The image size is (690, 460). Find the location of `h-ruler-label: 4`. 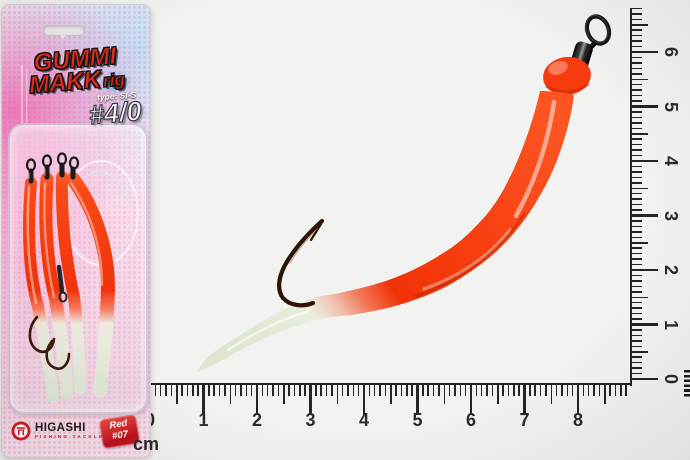

h-ruler-label: 4 is located at coordinates (364, 420).